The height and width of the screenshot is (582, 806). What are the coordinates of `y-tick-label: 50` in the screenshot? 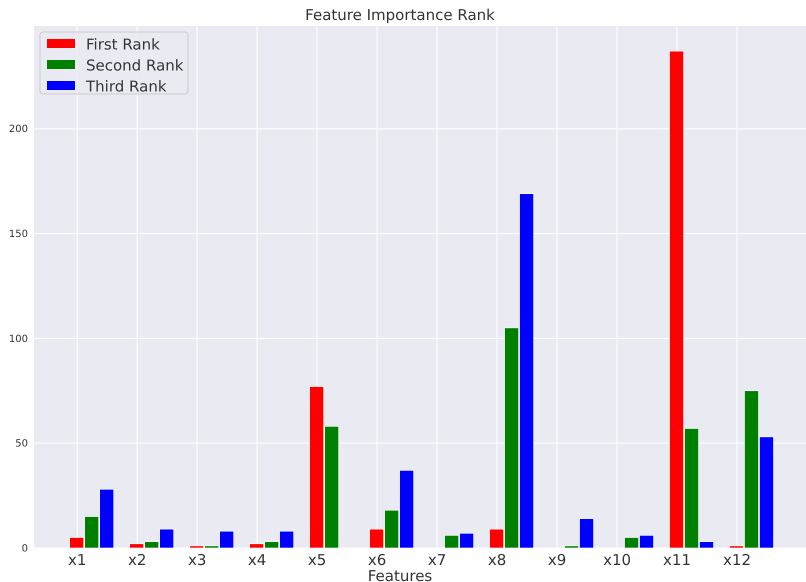 It's located at (21, 444).